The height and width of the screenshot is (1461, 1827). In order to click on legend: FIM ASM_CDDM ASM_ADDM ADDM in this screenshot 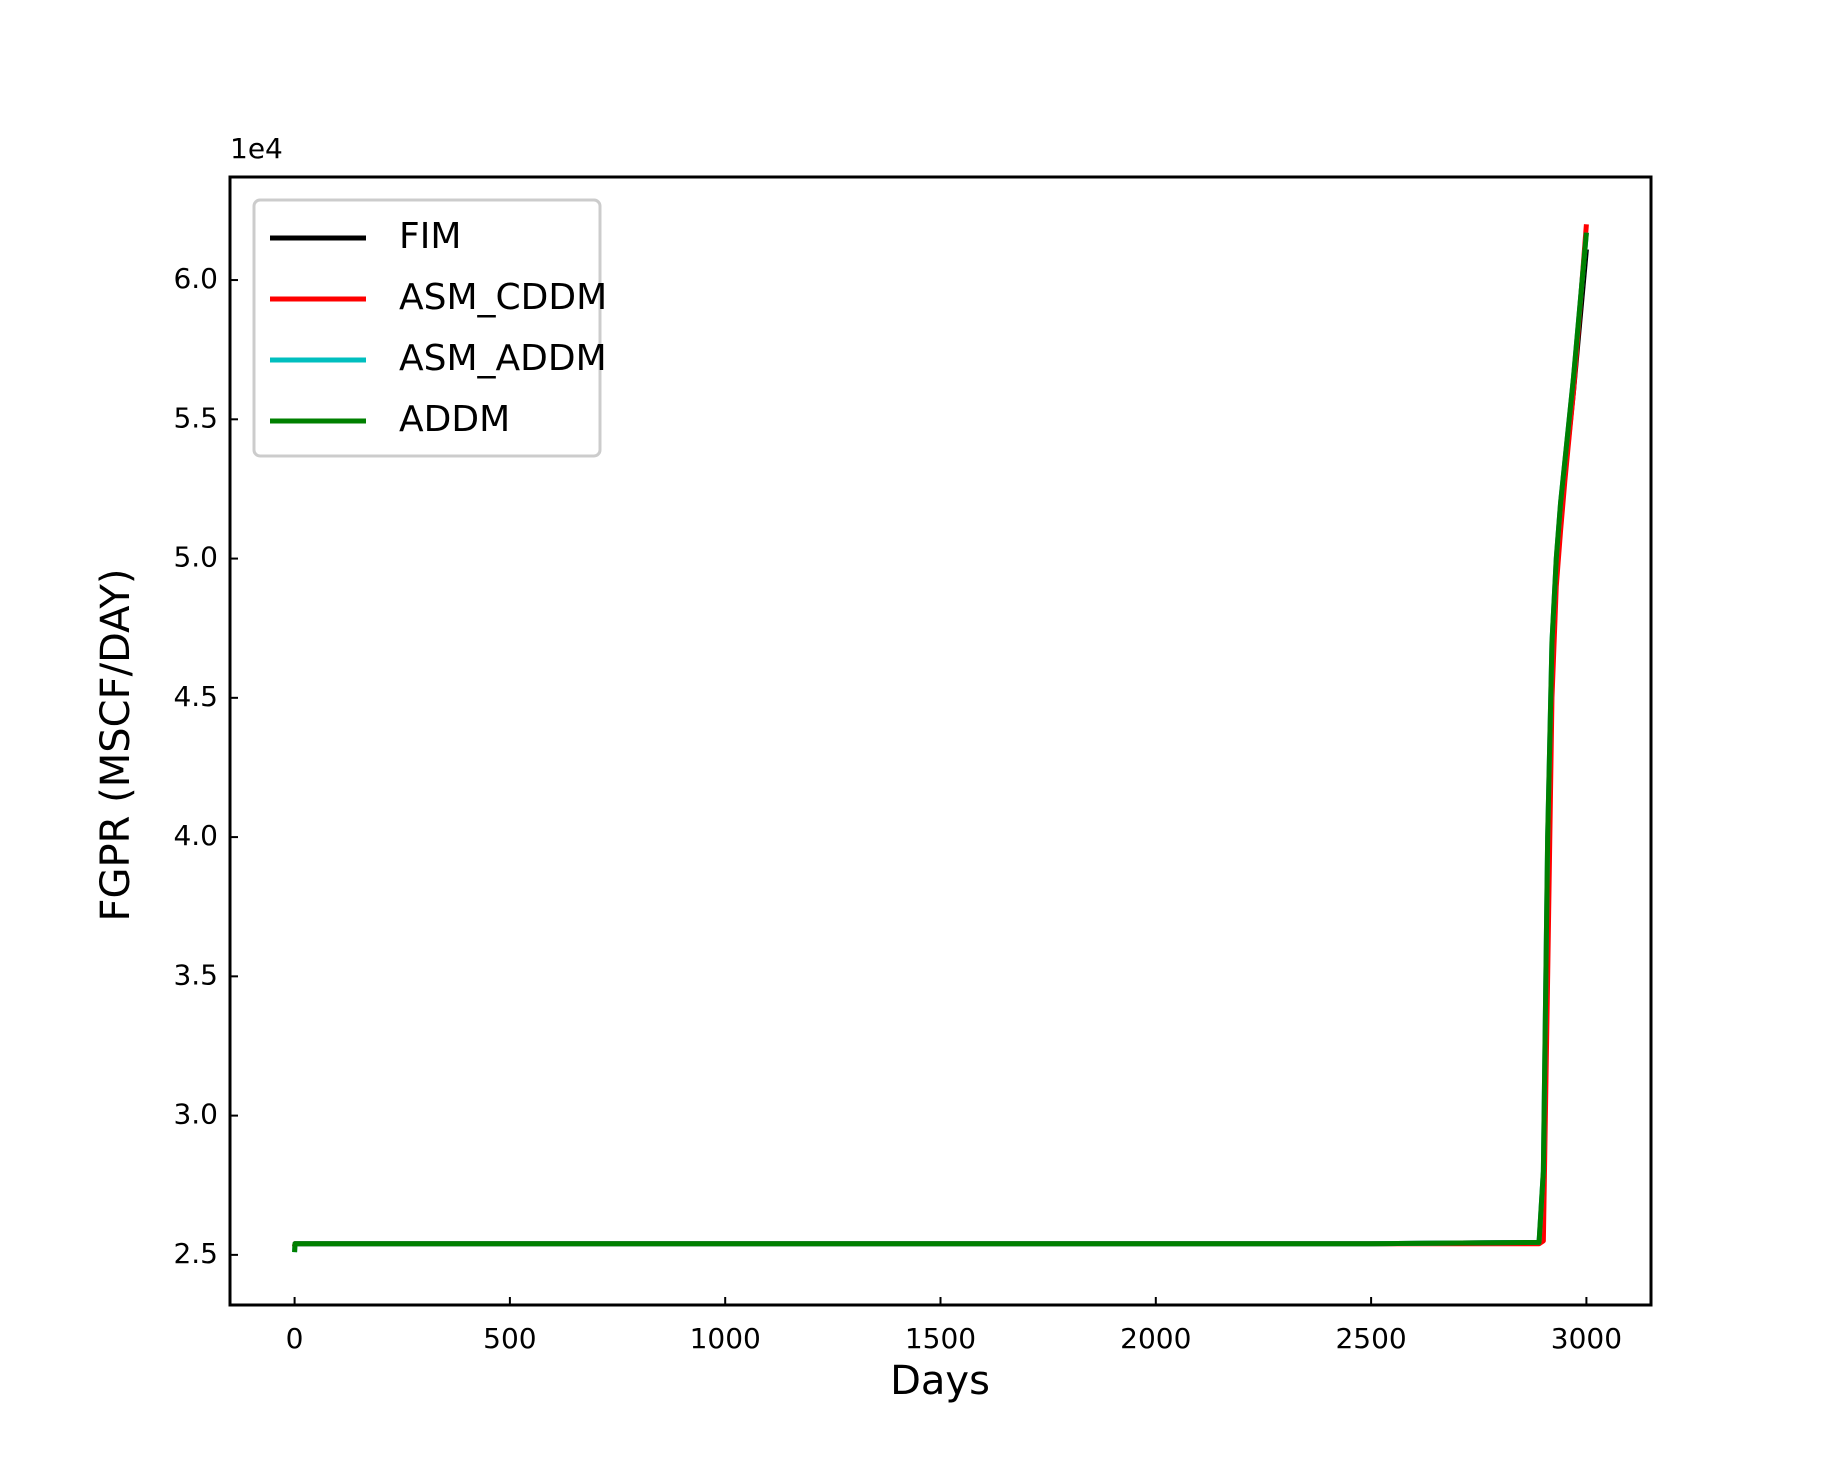, I will do `click(429, 328)`.